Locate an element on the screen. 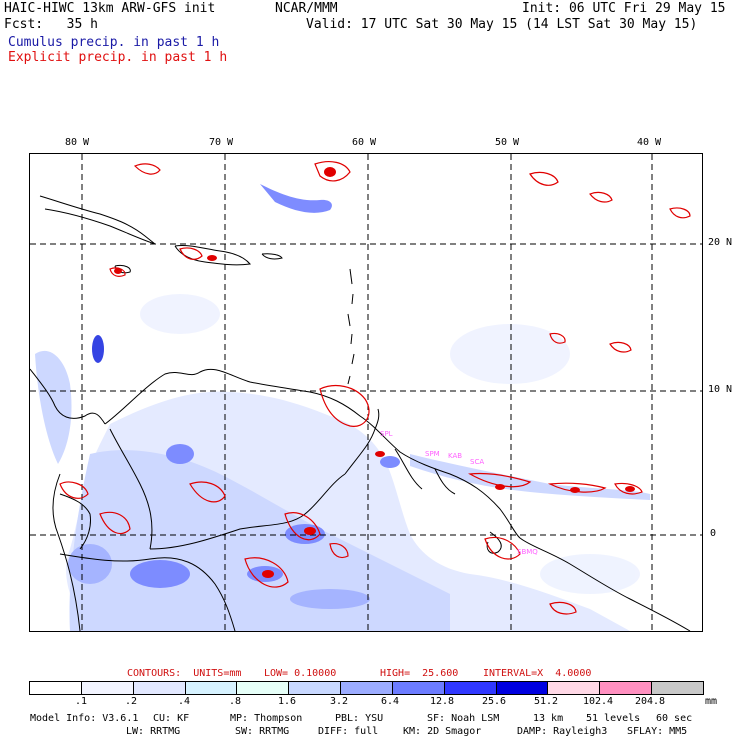 This screenshot has width=740, height=740. colorbar-unit: mm is located at coordinates (711, 701).